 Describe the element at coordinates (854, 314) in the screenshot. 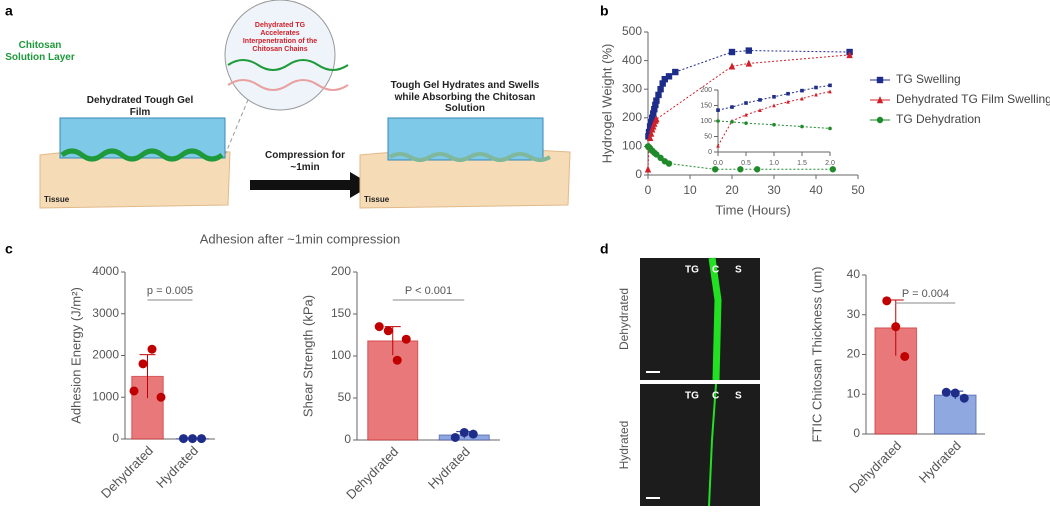

I see `y-tick-label: 30` at that location.